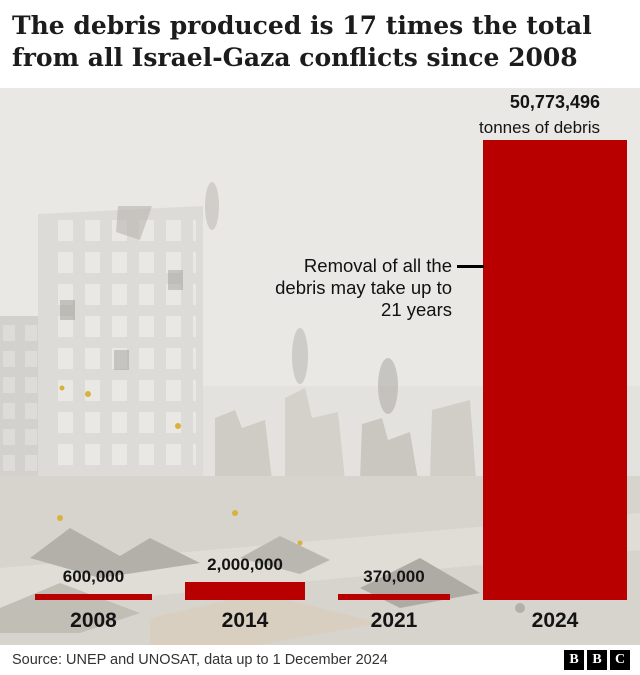 This screenshot has width=640, height=675. What do you see at coordinates (470, 266) in the screenshot?
I see `annotation-pointer-line` at bounding box center [470, 266].